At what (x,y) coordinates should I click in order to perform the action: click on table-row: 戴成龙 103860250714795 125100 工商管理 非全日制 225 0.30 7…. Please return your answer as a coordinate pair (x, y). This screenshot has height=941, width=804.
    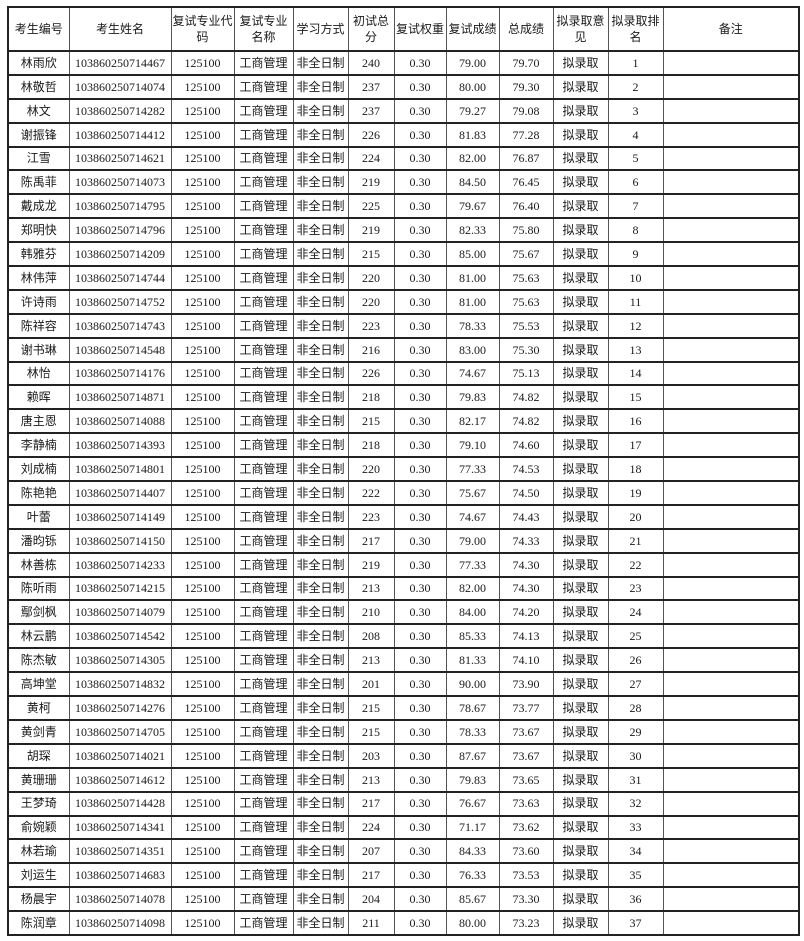
    Looking at the image, I should click on (403, 206).